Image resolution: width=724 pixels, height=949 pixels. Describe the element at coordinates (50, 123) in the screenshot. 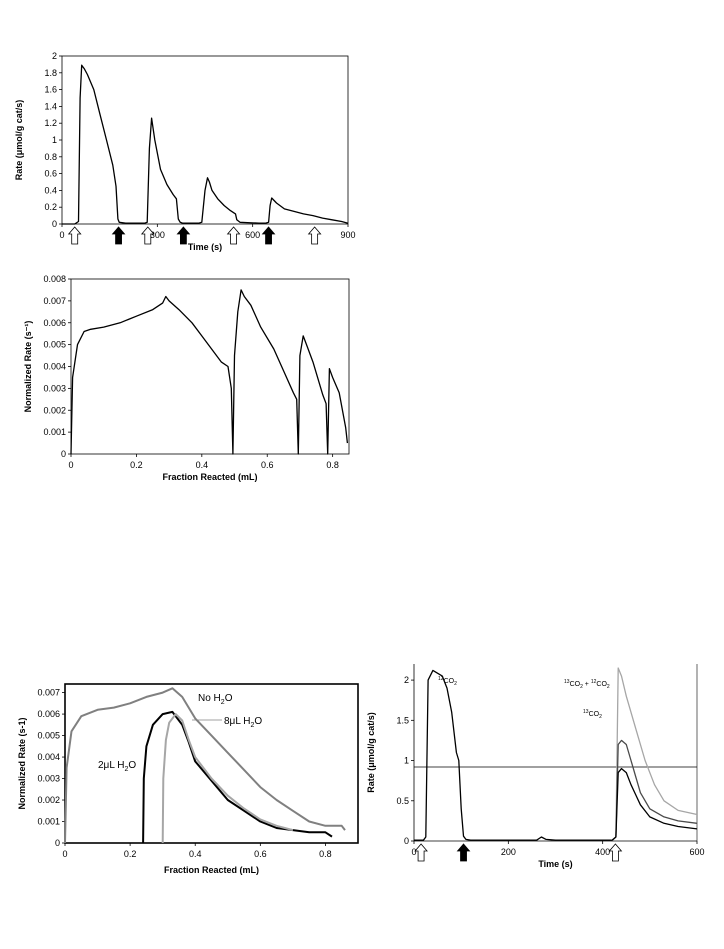

I see `y-tick-label: 1.2` at that location.